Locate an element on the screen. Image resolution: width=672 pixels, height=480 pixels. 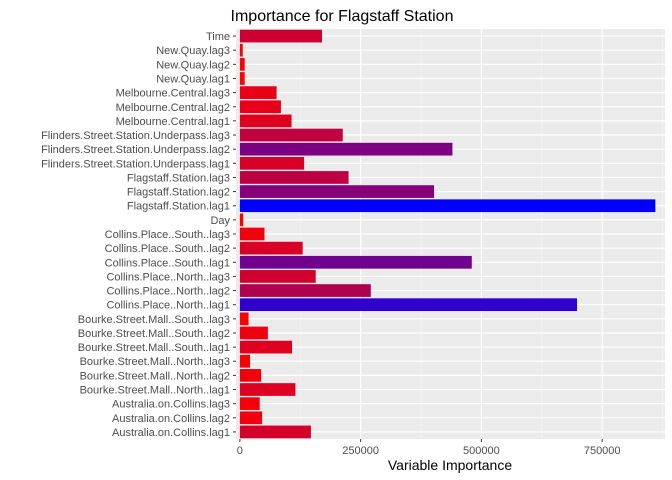
y-tick-label: Melbourne.Central.lag3 is located at coordinates (173, 94).